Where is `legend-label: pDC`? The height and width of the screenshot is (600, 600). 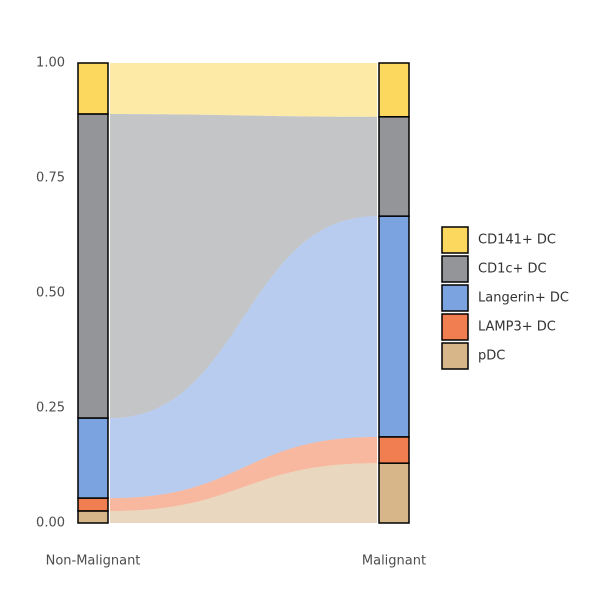 legend-label: pDC is located at coordinates (491, 356).